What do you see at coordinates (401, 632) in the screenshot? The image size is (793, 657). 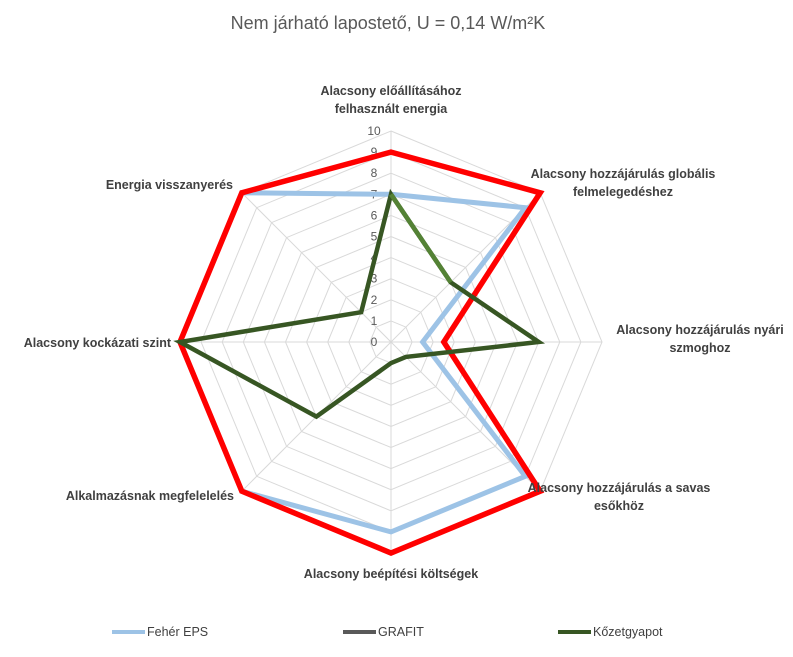 I see `legend-label: GRAFIT` at bounding box center [401, 632].